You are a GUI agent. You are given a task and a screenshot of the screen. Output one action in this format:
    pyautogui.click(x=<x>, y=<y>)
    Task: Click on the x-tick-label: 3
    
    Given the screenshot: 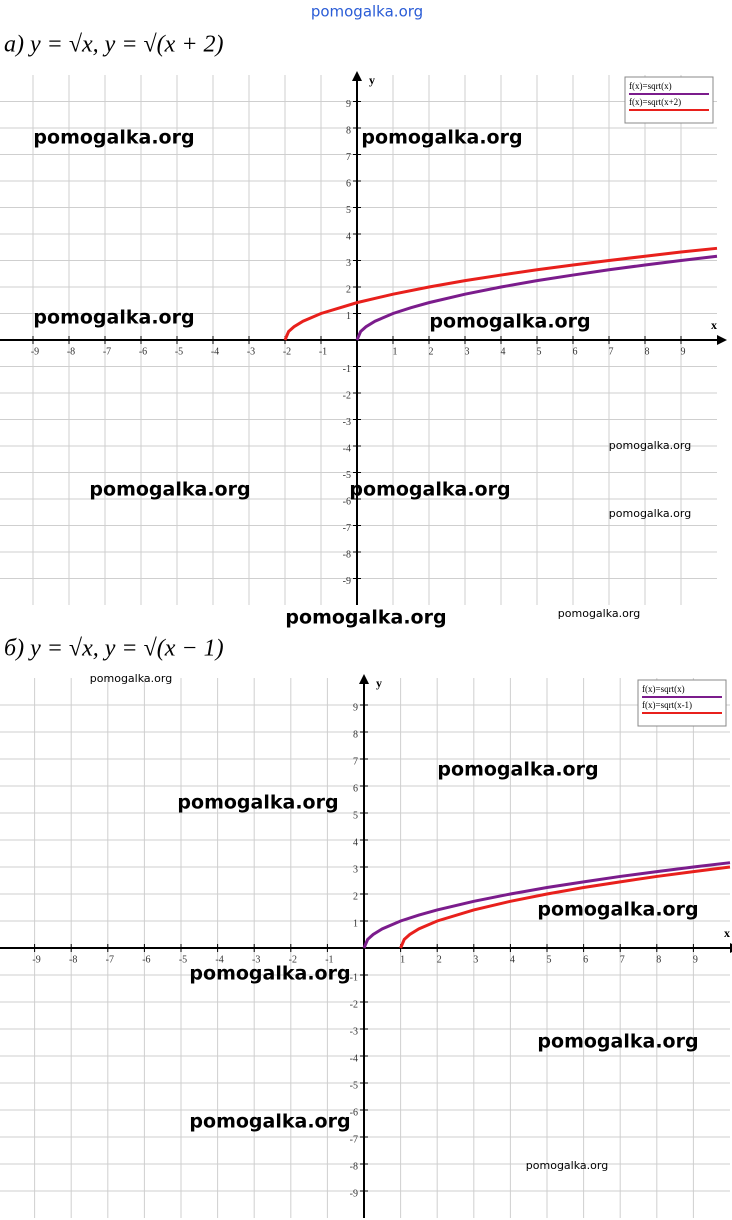 What is the action you would take?
    pyautogui.click(x=475, y=959)
    